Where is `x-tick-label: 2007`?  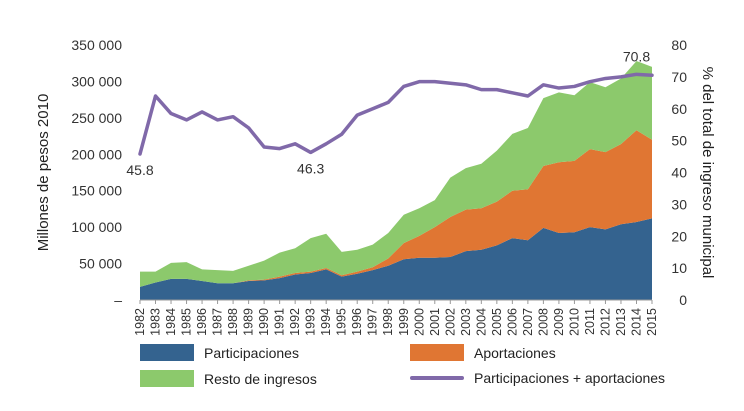
x-tick-label: 2007 is located at coordinates (528, 322).